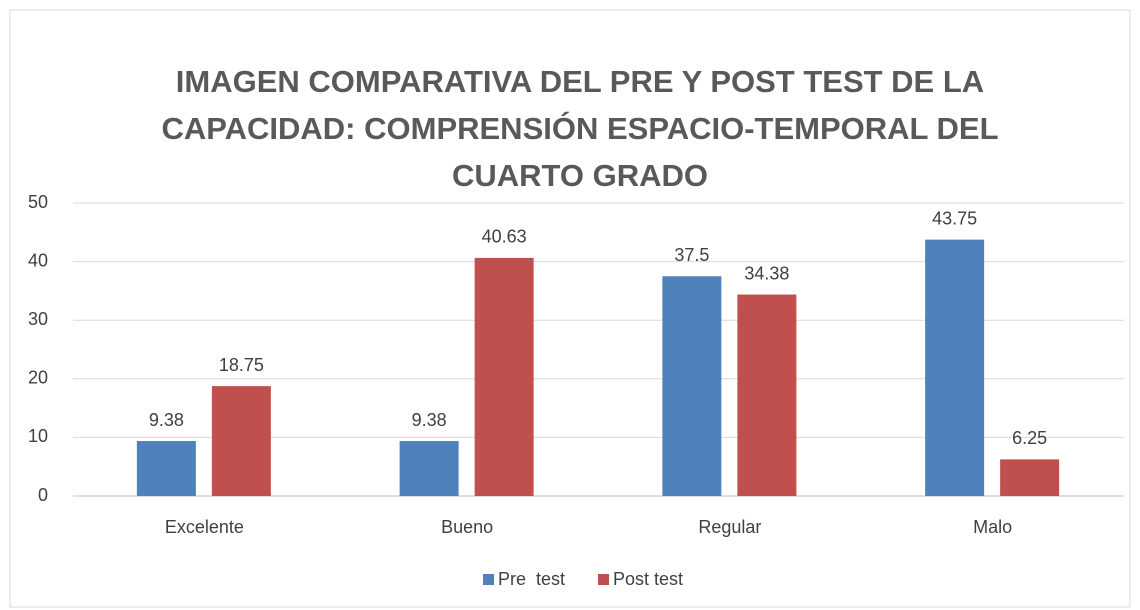 The height and width of the screenshot is (610, 1140). I want to click on value-label: 34.38, so click(766, 273).